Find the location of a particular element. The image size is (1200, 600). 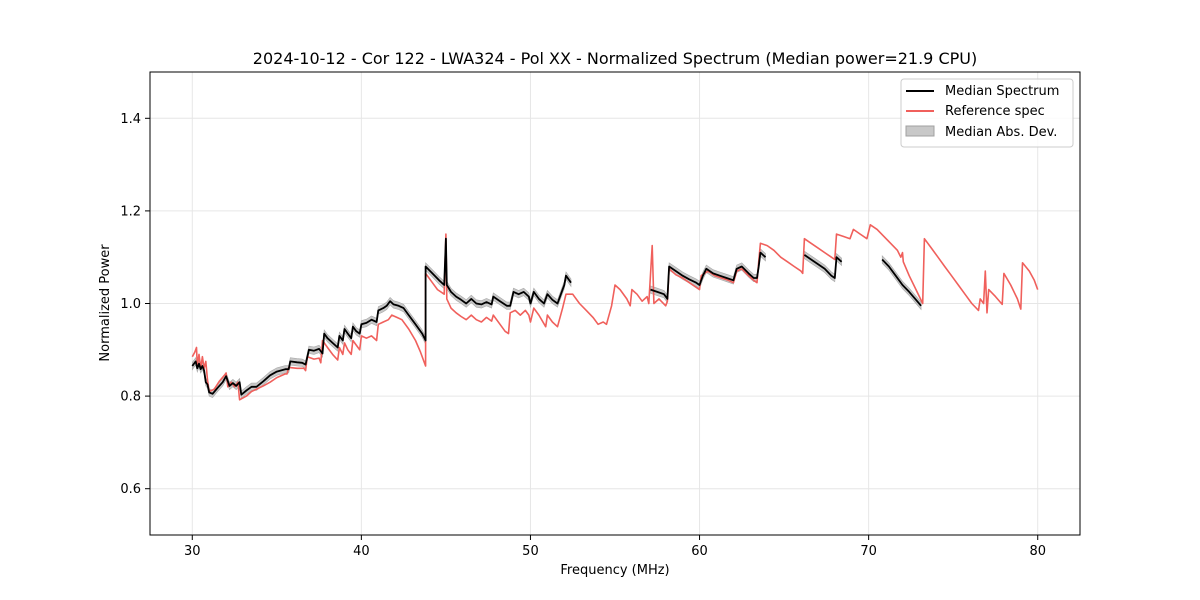

x-axis-label: Frequency (MHz) is located at coordinates (614, 570).